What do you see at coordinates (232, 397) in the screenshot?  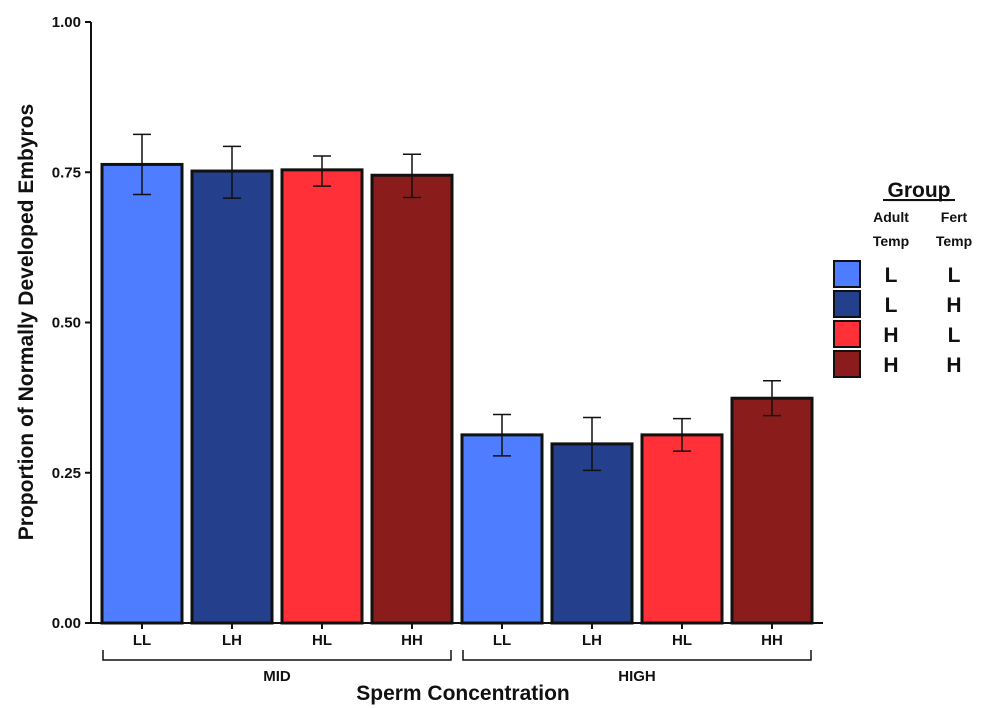 I see `bar-mid-lh` at bounding box center [232, 397].